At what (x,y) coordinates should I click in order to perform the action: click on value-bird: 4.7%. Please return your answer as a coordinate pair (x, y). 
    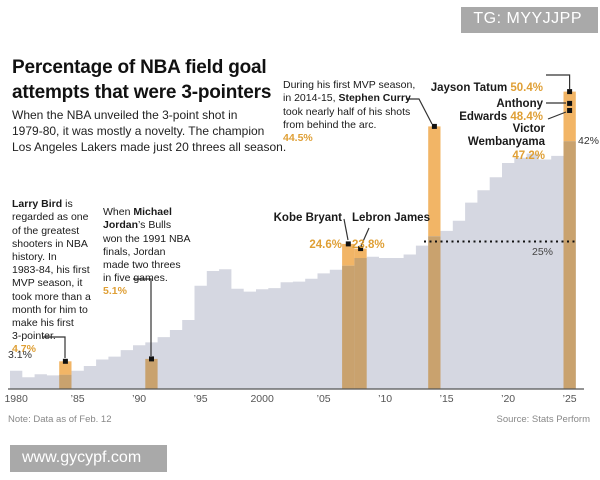
    Looking at the image, I should click on (24, 349).